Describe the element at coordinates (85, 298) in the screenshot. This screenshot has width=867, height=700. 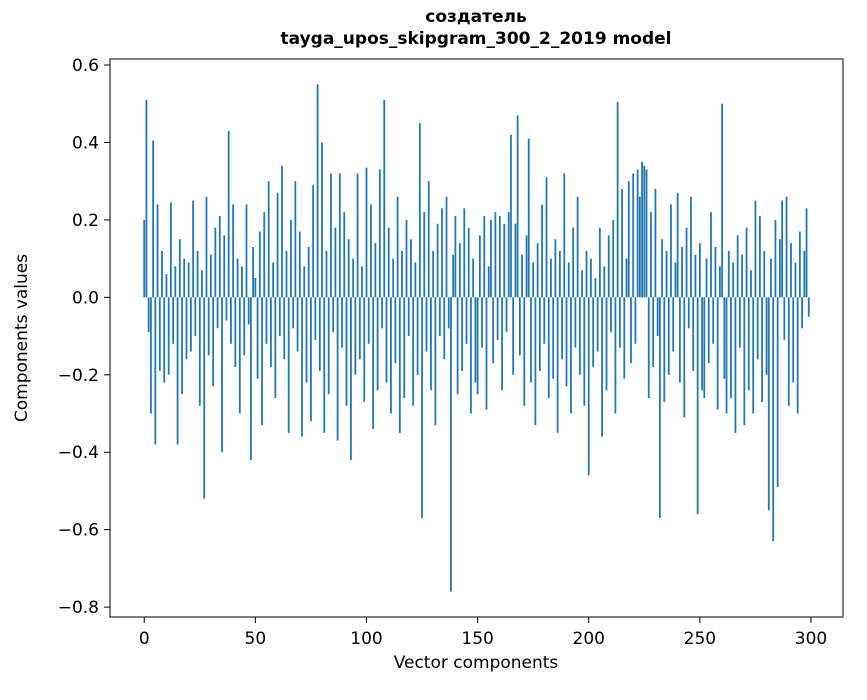
I see `y-tick-label: 0.0` at that location.